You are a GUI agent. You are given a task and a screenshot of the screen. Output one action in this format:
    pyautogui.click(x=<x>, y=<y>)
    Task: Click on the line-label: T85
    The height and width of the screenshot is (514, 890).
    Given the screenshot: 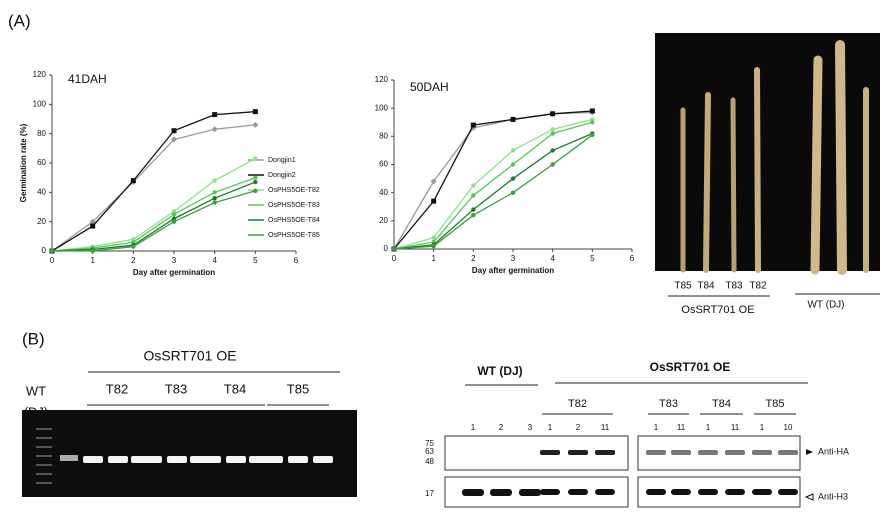 What is the action you would take?
    pyautogui.click(x=683, y=286)
    